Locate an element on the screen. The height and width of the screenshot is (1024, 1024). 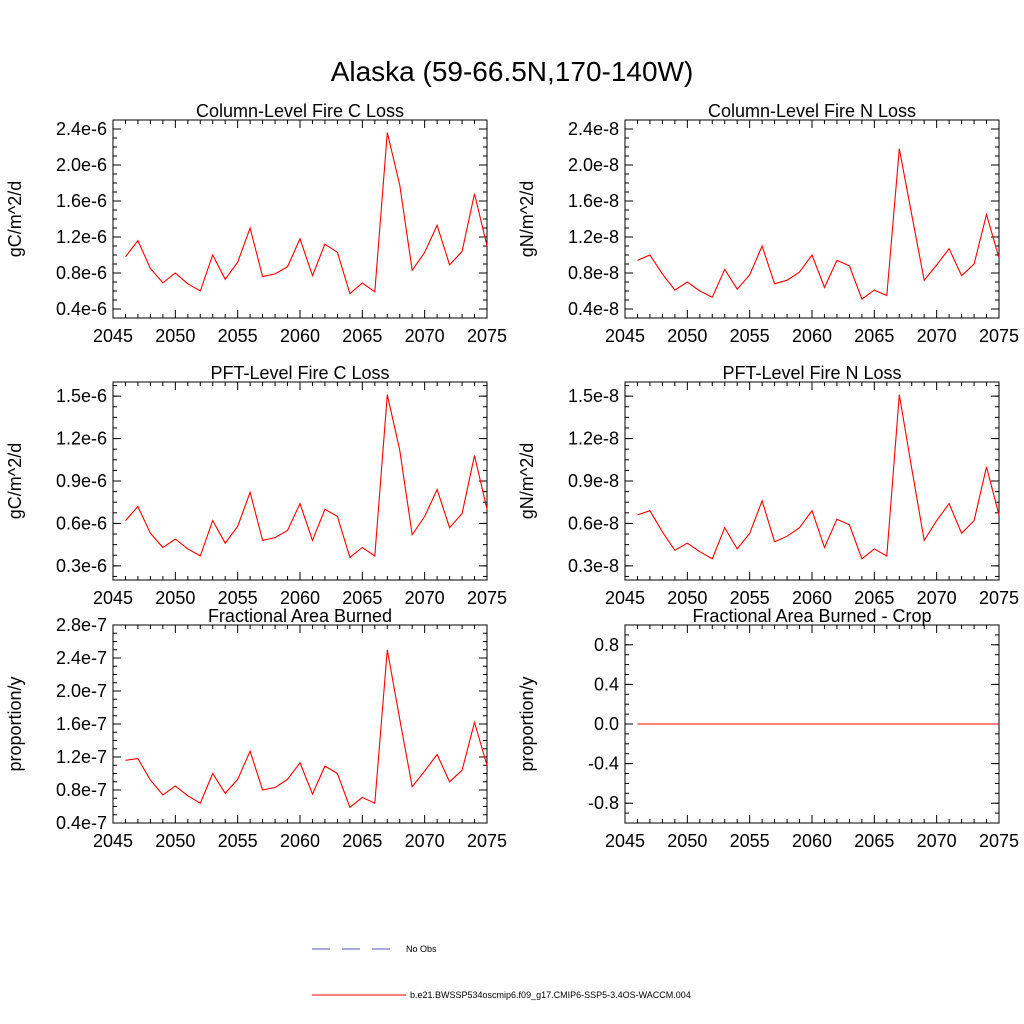
panel-title: Column-Level Fire C Loss is located at coordinates (300, 111).